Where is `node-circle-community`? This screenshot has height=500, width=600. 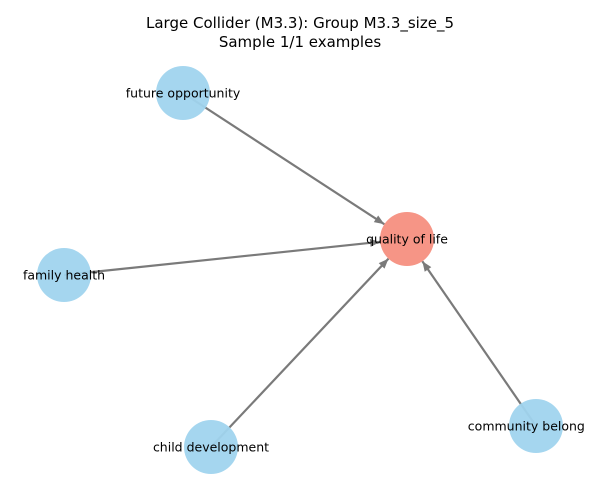
node-circle-community is located at coordinates (536, 426).